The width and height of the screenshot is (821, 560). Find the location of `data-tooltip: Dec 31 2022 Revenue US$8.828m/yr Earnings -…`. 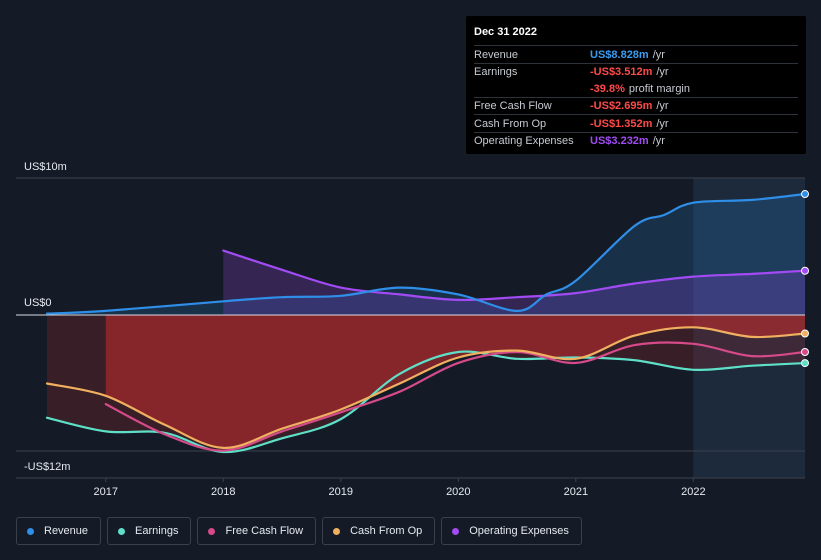

data-tooltip: Dec 31 2022 Revenue US$8.828m/yr Earnings -… is located at coordinates (636, 85).